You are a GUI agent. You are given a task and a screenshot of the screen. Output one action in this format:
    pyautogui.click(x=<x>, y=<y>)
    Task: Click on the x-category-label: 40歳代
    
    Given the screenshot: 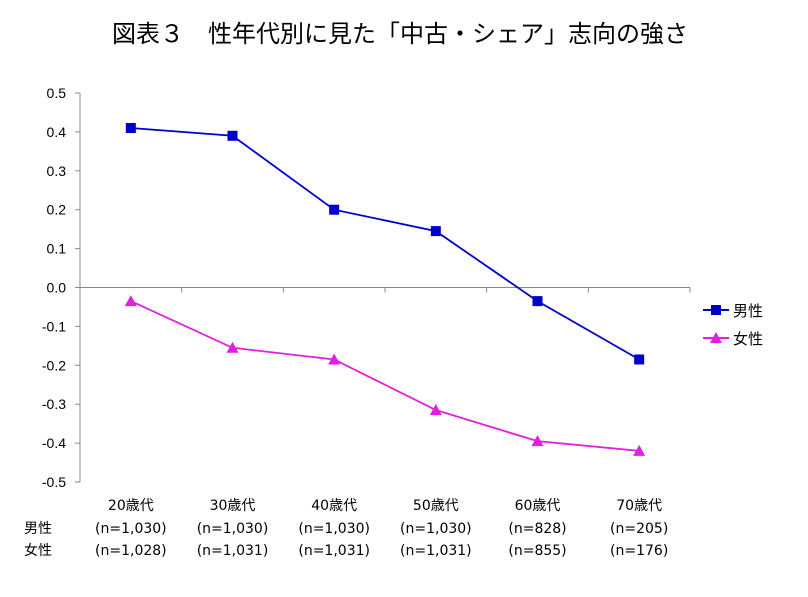 What is the action you would take?
    pyautogui.click(x=334, y=506)
    